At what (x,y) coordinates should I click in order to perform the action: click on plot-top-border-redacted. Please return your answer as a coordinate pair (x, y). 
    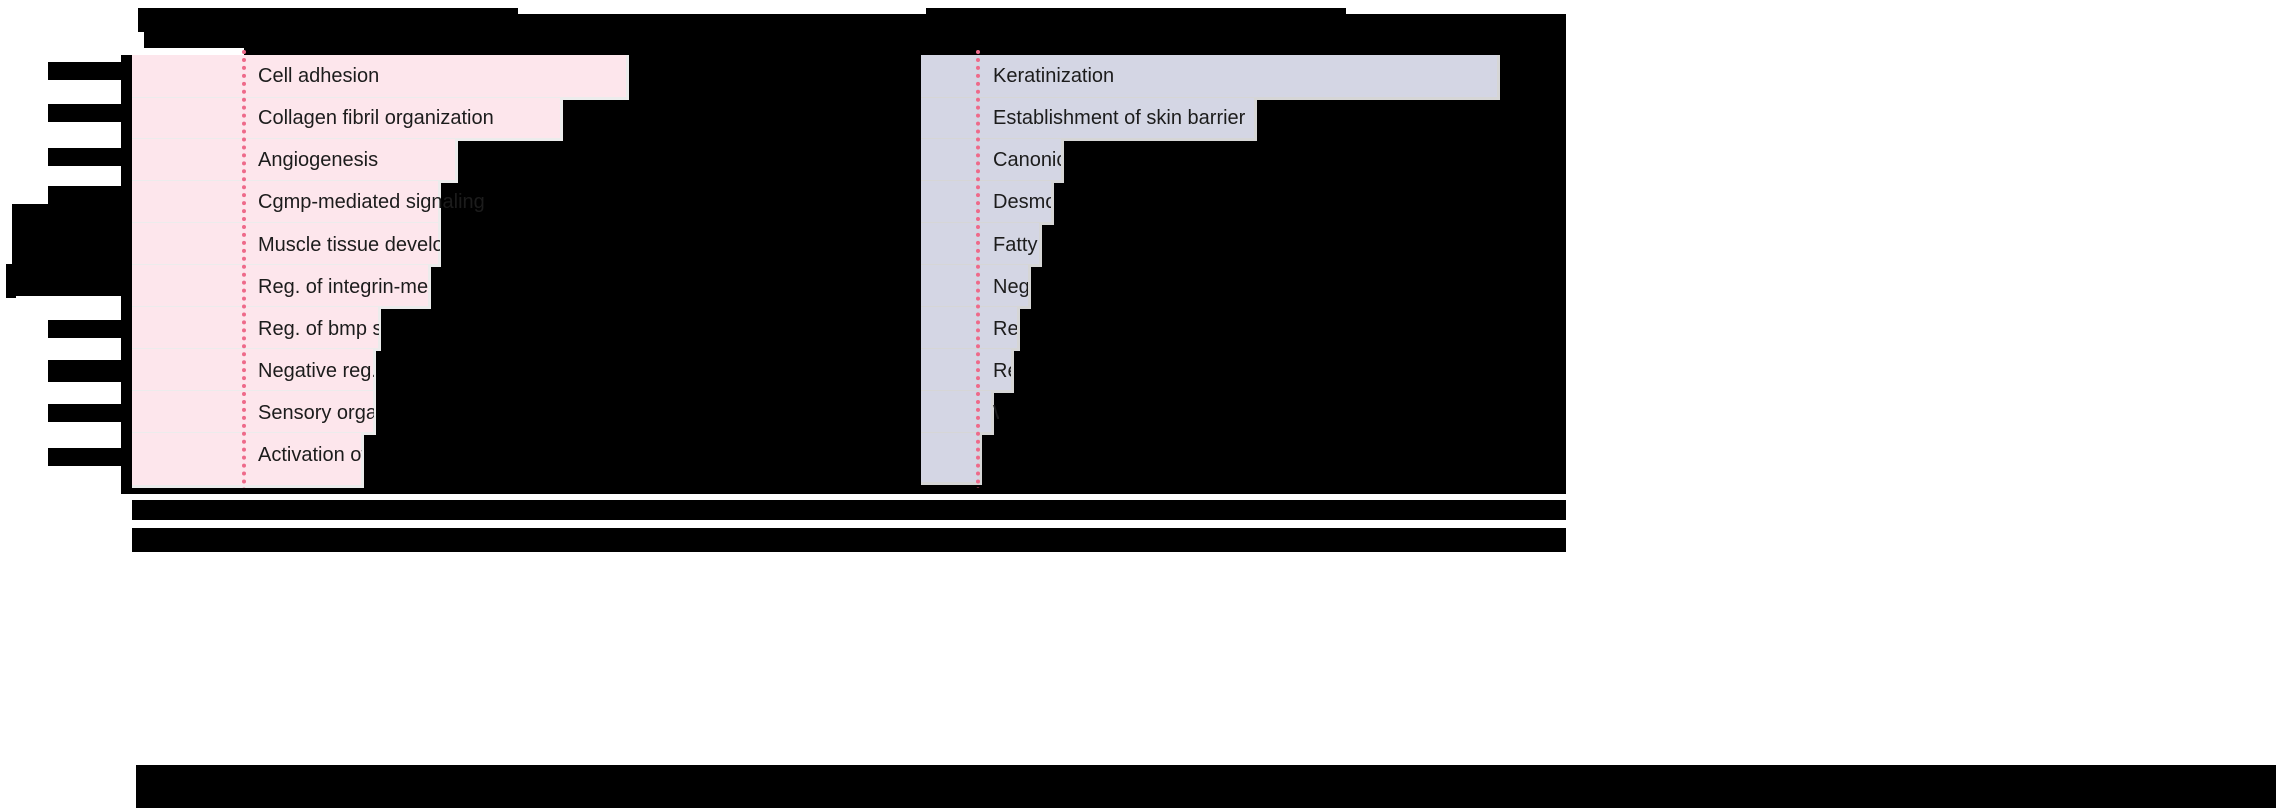
    Looking at the image, I should click on (905, 52).